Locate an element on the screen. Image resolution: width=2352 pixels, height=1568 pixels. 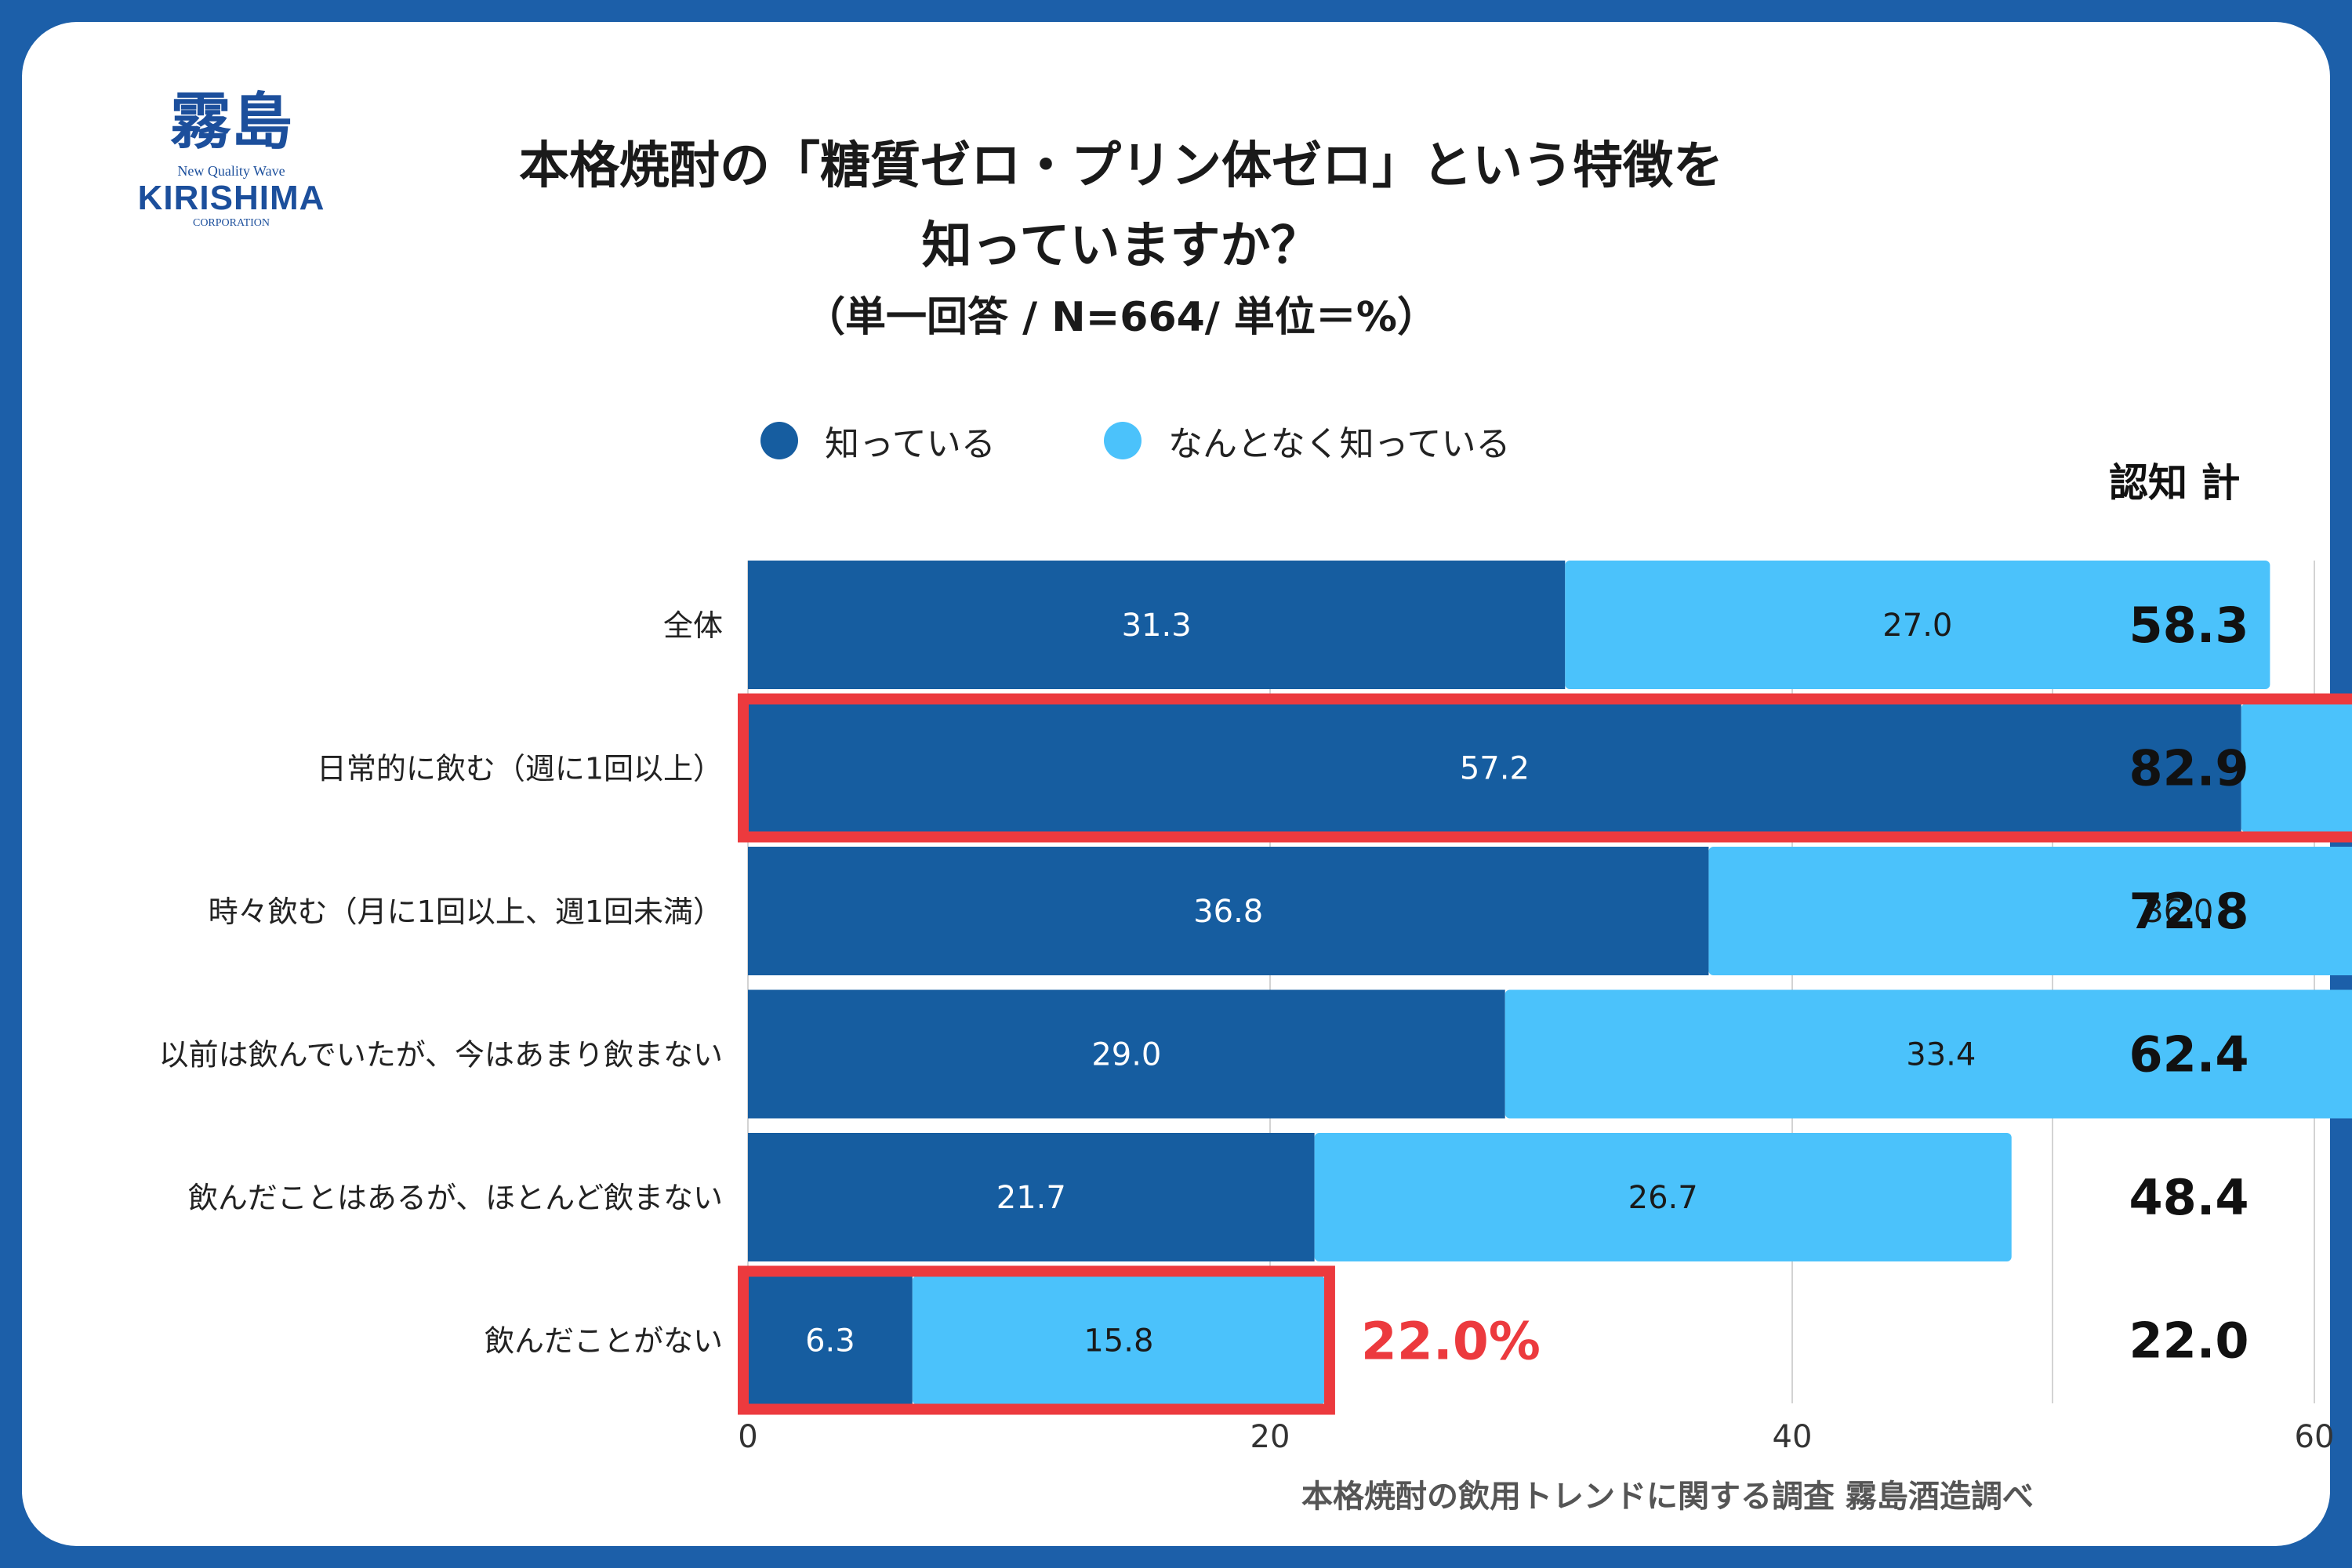
category-label: 飲んだことがない is located at coordinates (604, 1341).